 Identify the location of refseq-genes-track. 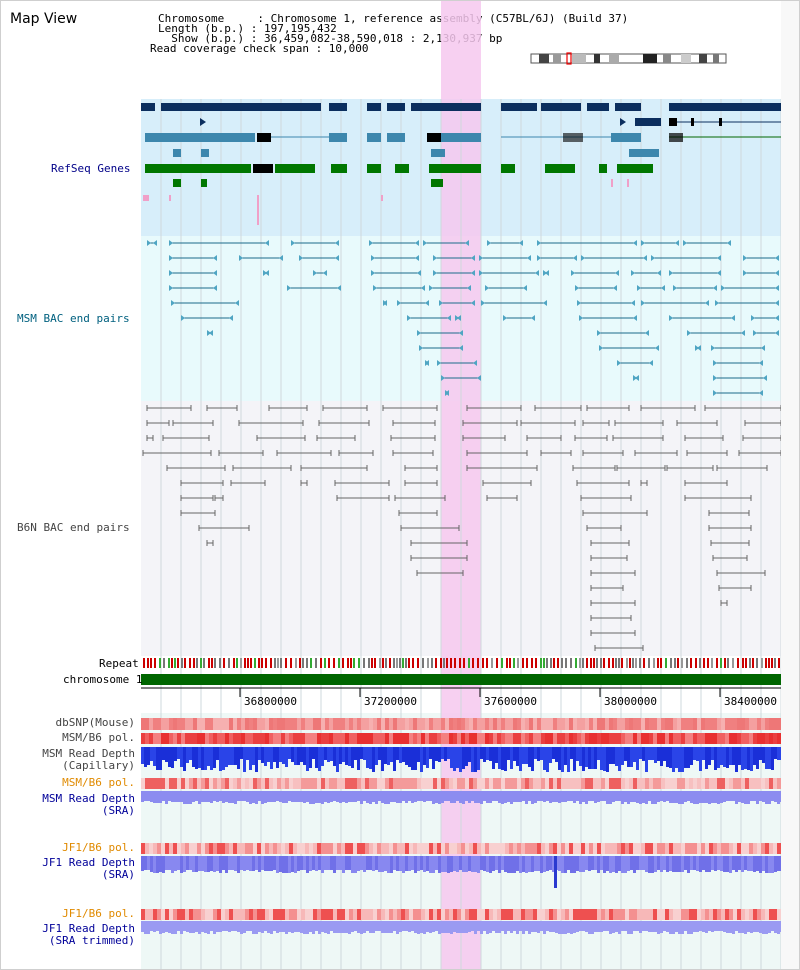
(461, 164).